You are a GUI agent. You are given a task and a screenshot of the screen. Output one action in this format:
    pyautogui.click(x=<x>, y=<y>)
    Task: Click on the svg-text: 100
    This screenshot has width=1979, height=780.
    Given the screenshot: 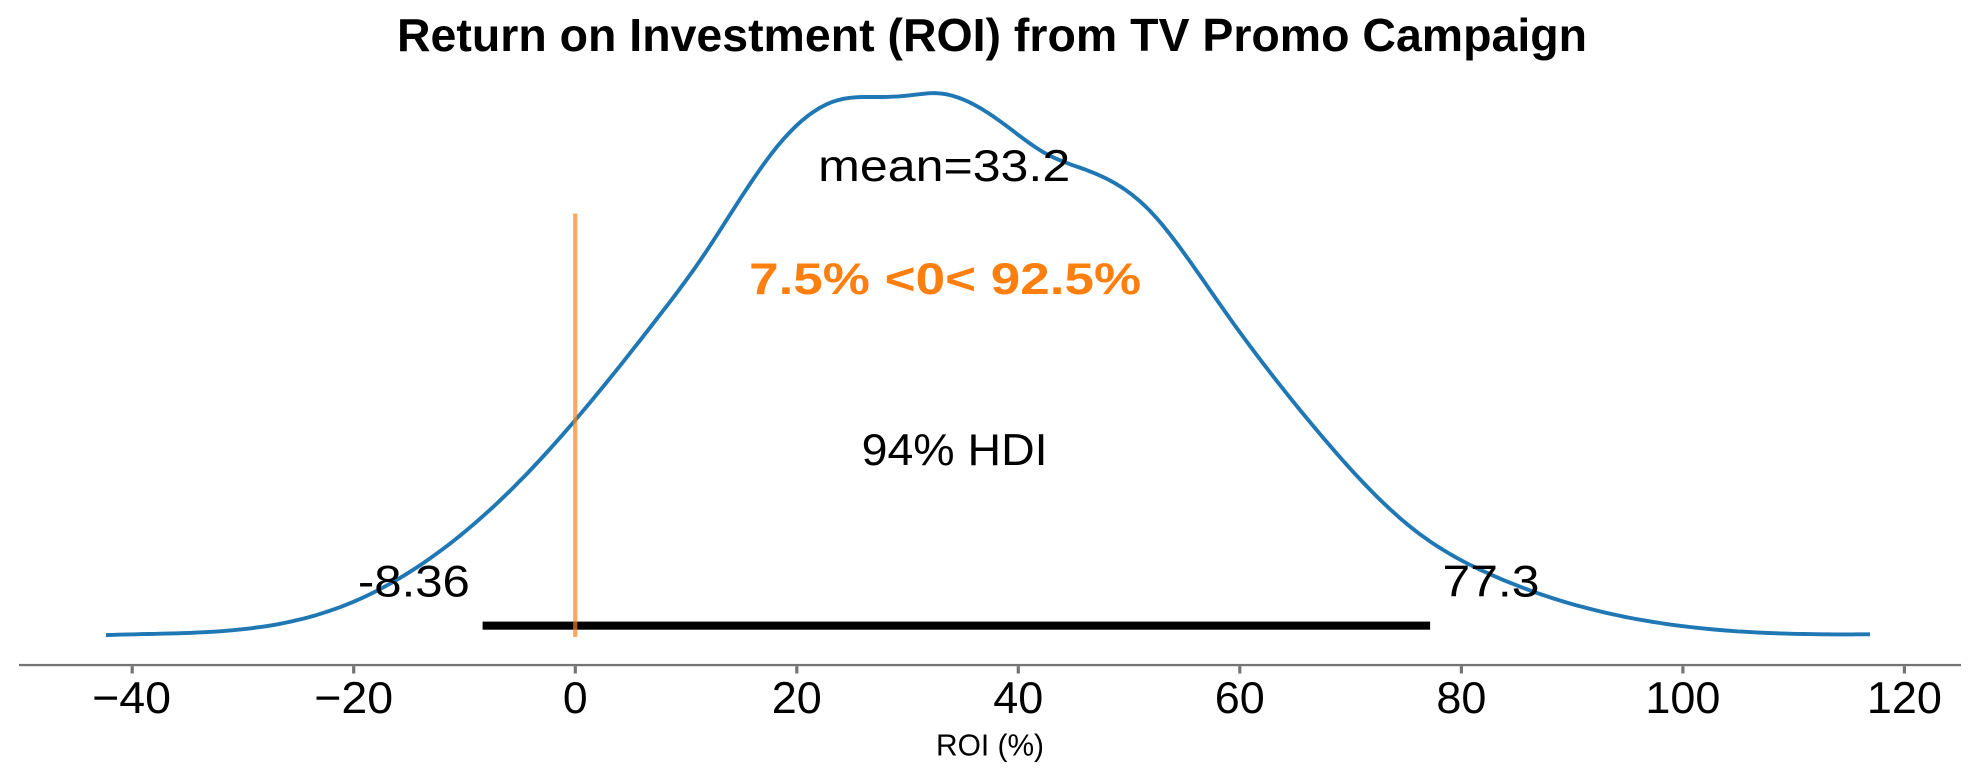 What is the action you would take?
    pyautogui.click(x=1682, y=698)
    